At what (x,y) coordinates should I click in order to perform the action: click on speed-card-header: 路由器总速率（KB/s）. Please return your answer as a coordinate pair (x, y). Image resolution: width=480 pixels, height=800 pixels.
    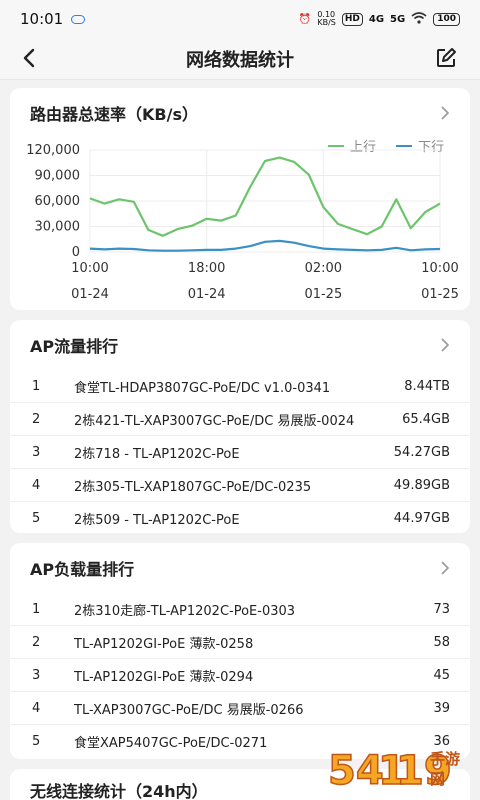
    Looking at the image, I should click on (240, 113).